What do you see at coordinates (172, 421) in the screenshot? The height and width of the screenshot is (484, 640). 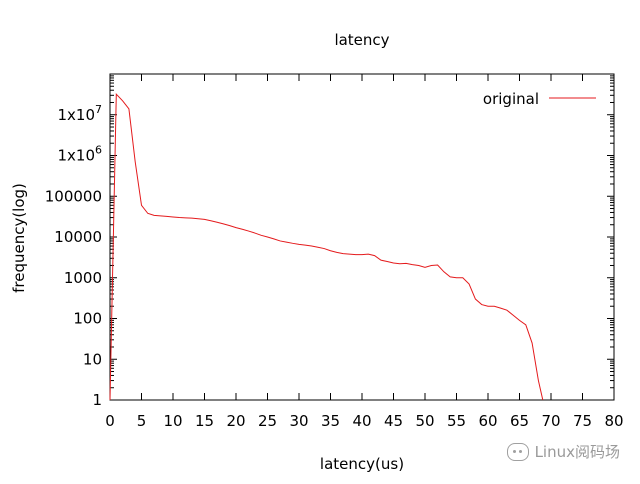 I see `x-tick-label: 10` at bounding box center [172, 421].